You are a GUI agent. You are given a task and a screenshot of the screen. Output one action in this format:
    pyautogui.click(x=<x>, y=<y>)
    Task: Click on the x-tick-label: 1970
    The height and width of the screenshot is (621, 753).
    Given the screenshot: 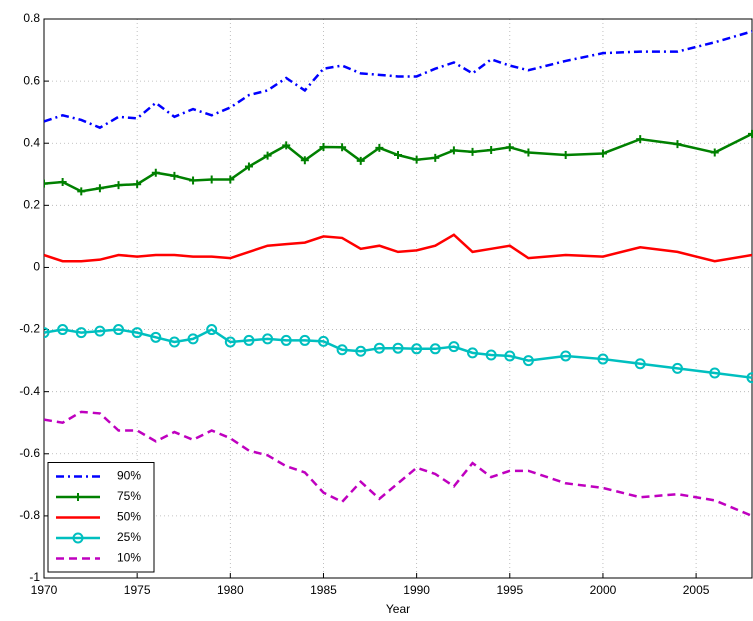 What is the action you would take?
    pyautogui.click(x=44, y=590)
    